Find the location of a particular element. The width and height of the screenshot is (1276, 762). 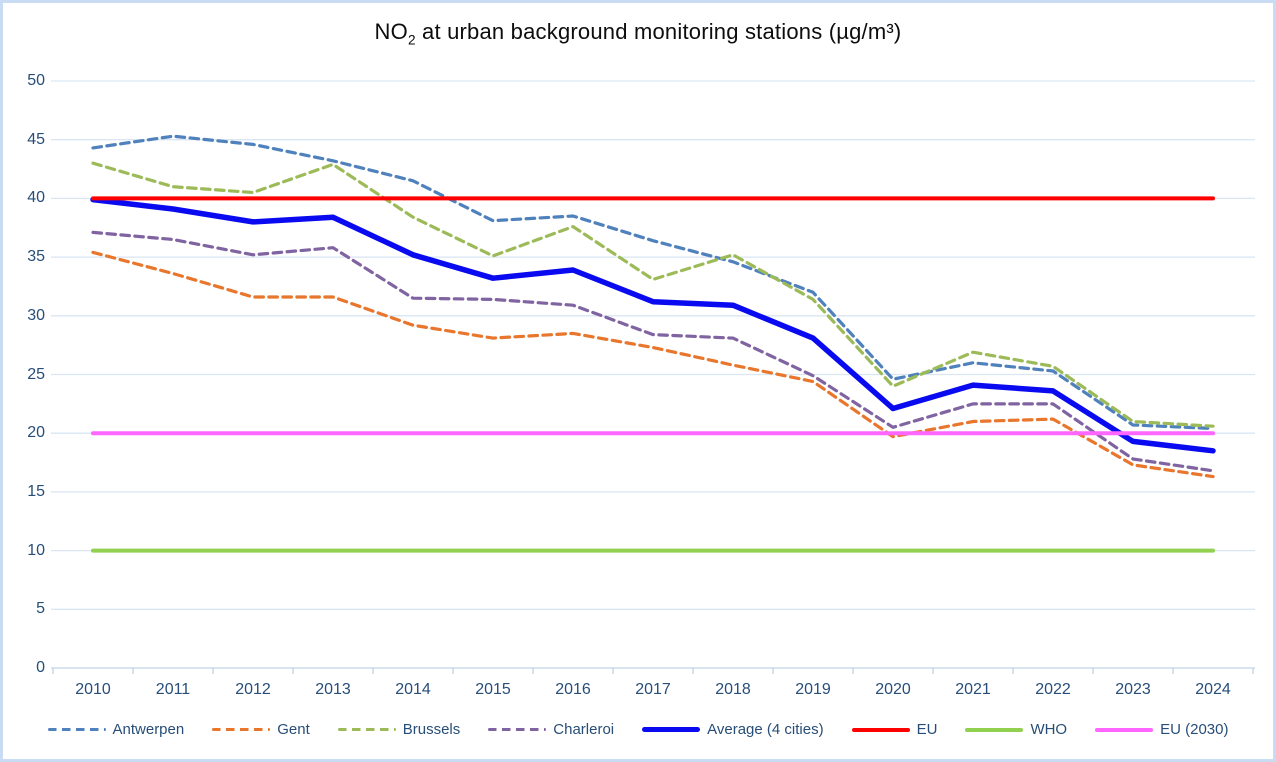

y-axis-label-15: 15 is located at coordinates (36, 491).